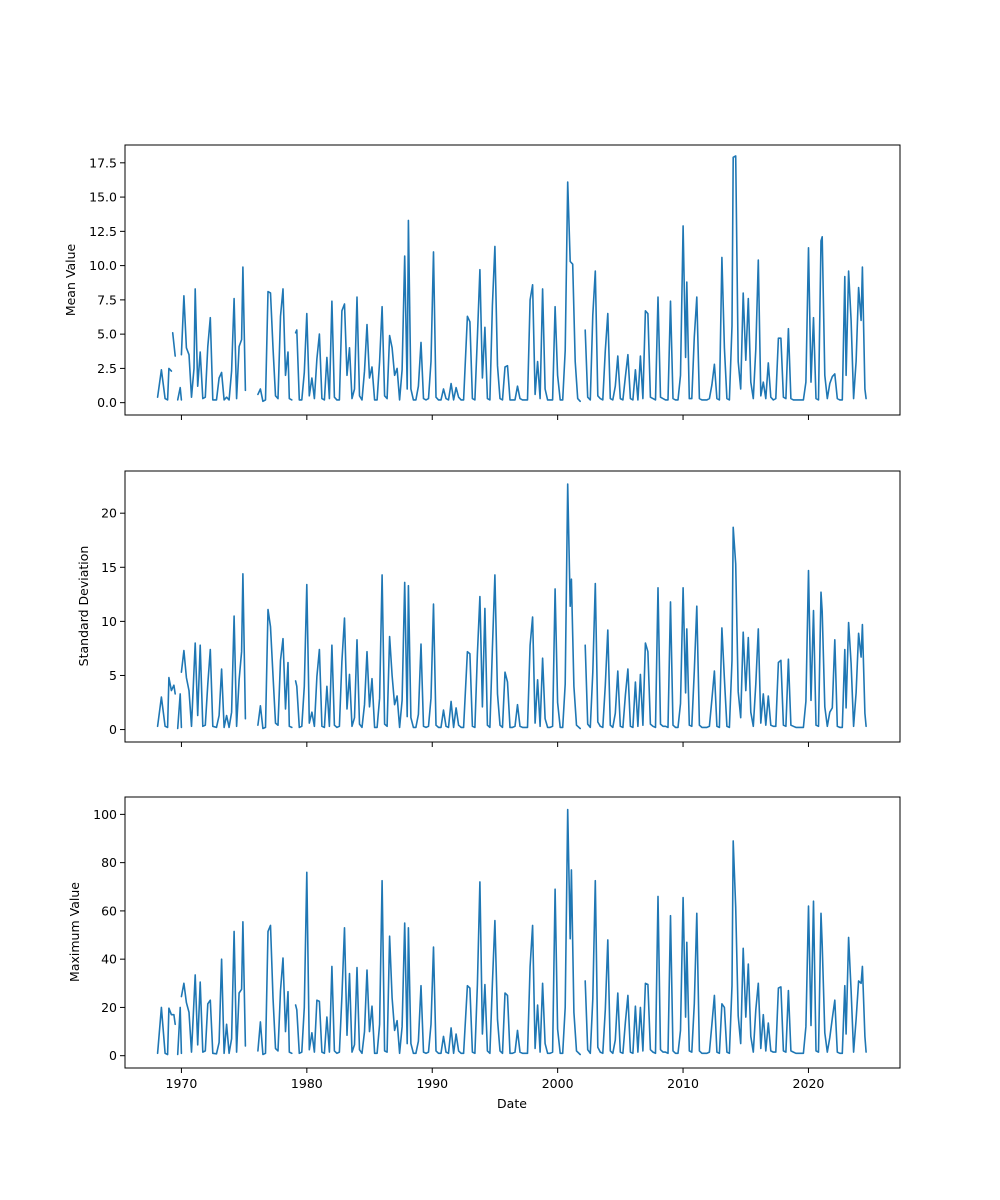  Describe the element at coordinates (107, 368) in the screenshot. I see `mean-ytick-label-1: 2.5` at that location.